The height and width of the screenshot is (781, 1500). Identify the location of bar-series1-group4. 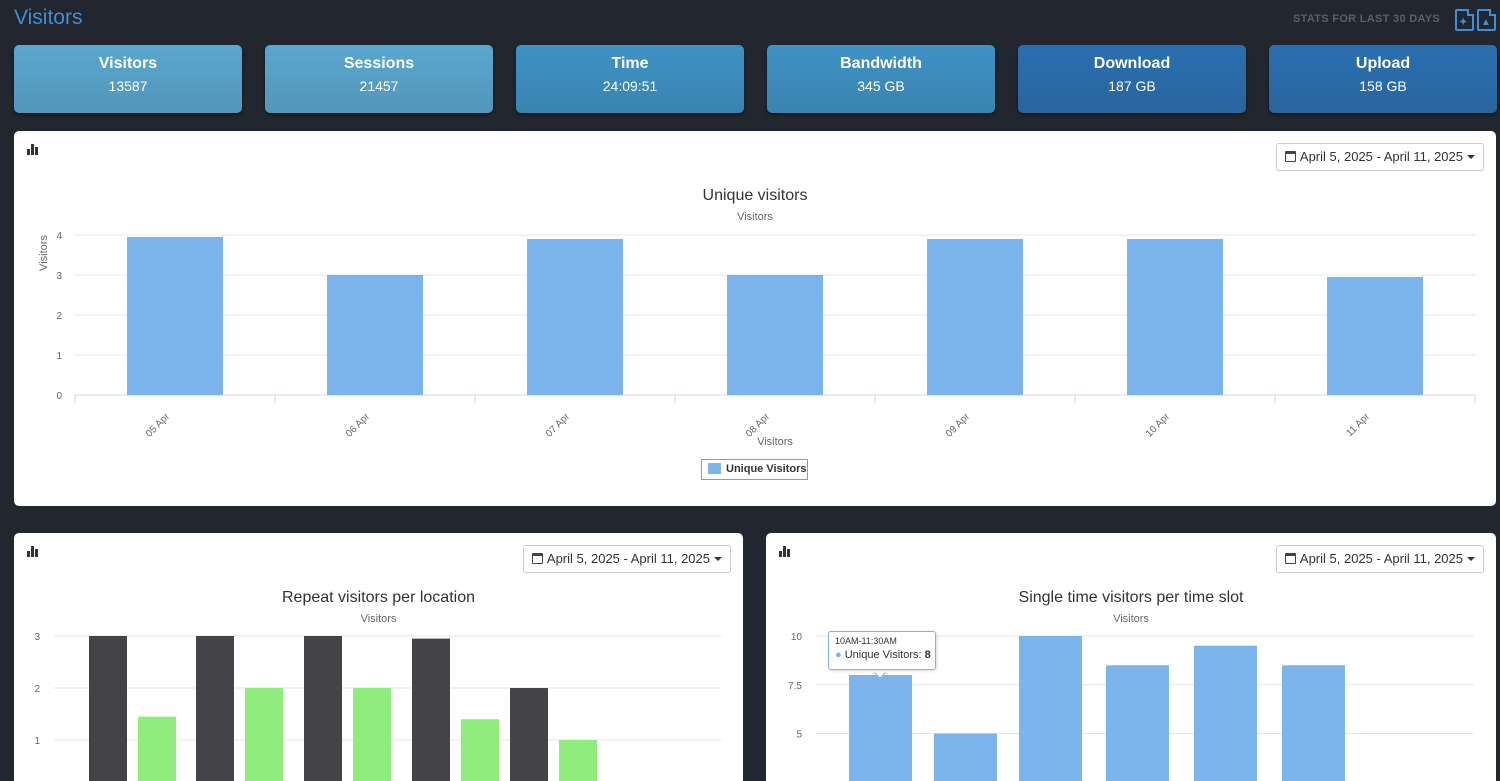
(431, 709).